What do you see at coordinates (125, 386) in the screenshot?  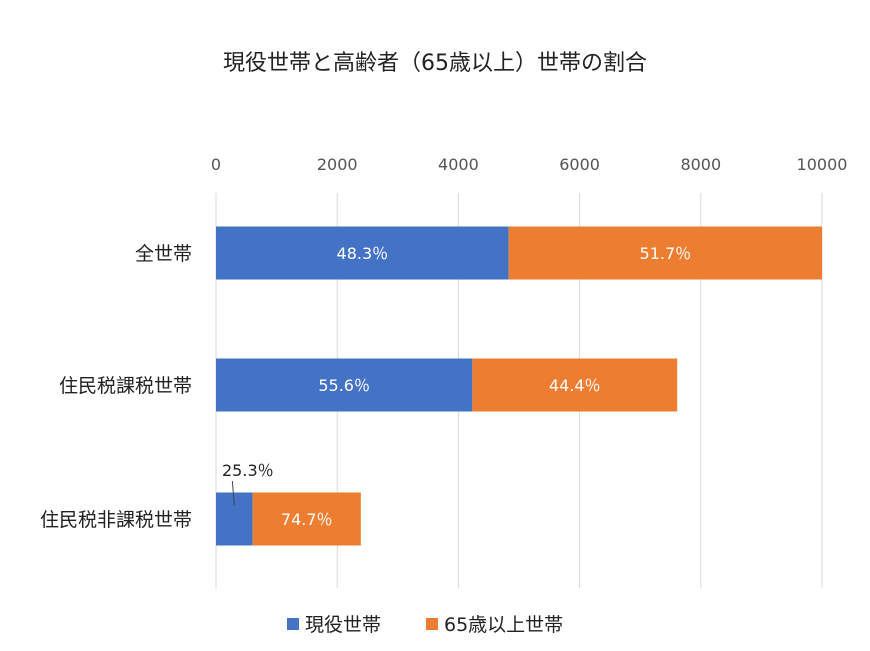 I see `category-label: 住民税課税世帯` at bounding box center [125, 386].